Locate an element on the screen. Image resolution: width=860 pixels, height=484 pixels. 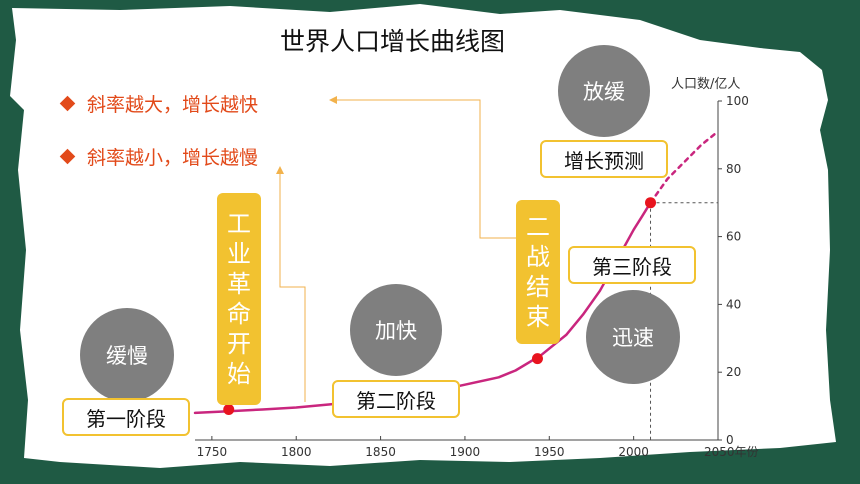
bullet-slower: 斜率越小，增长越慢 is located at coordinates (159, 156).